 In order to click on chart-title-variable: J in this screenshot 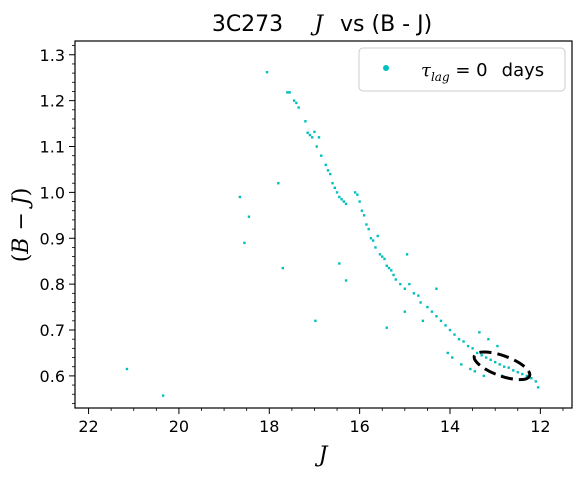, I will do `click(317, 24)`.